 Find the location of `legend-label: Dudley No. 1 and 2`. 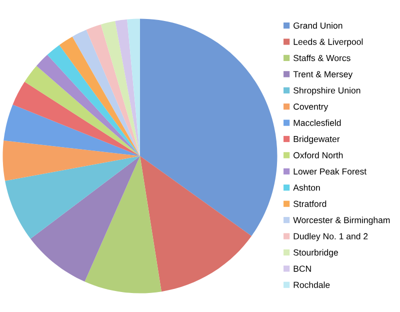

legend-label: Dudley No. 1 and 2 is located at coordinates (331, 237).